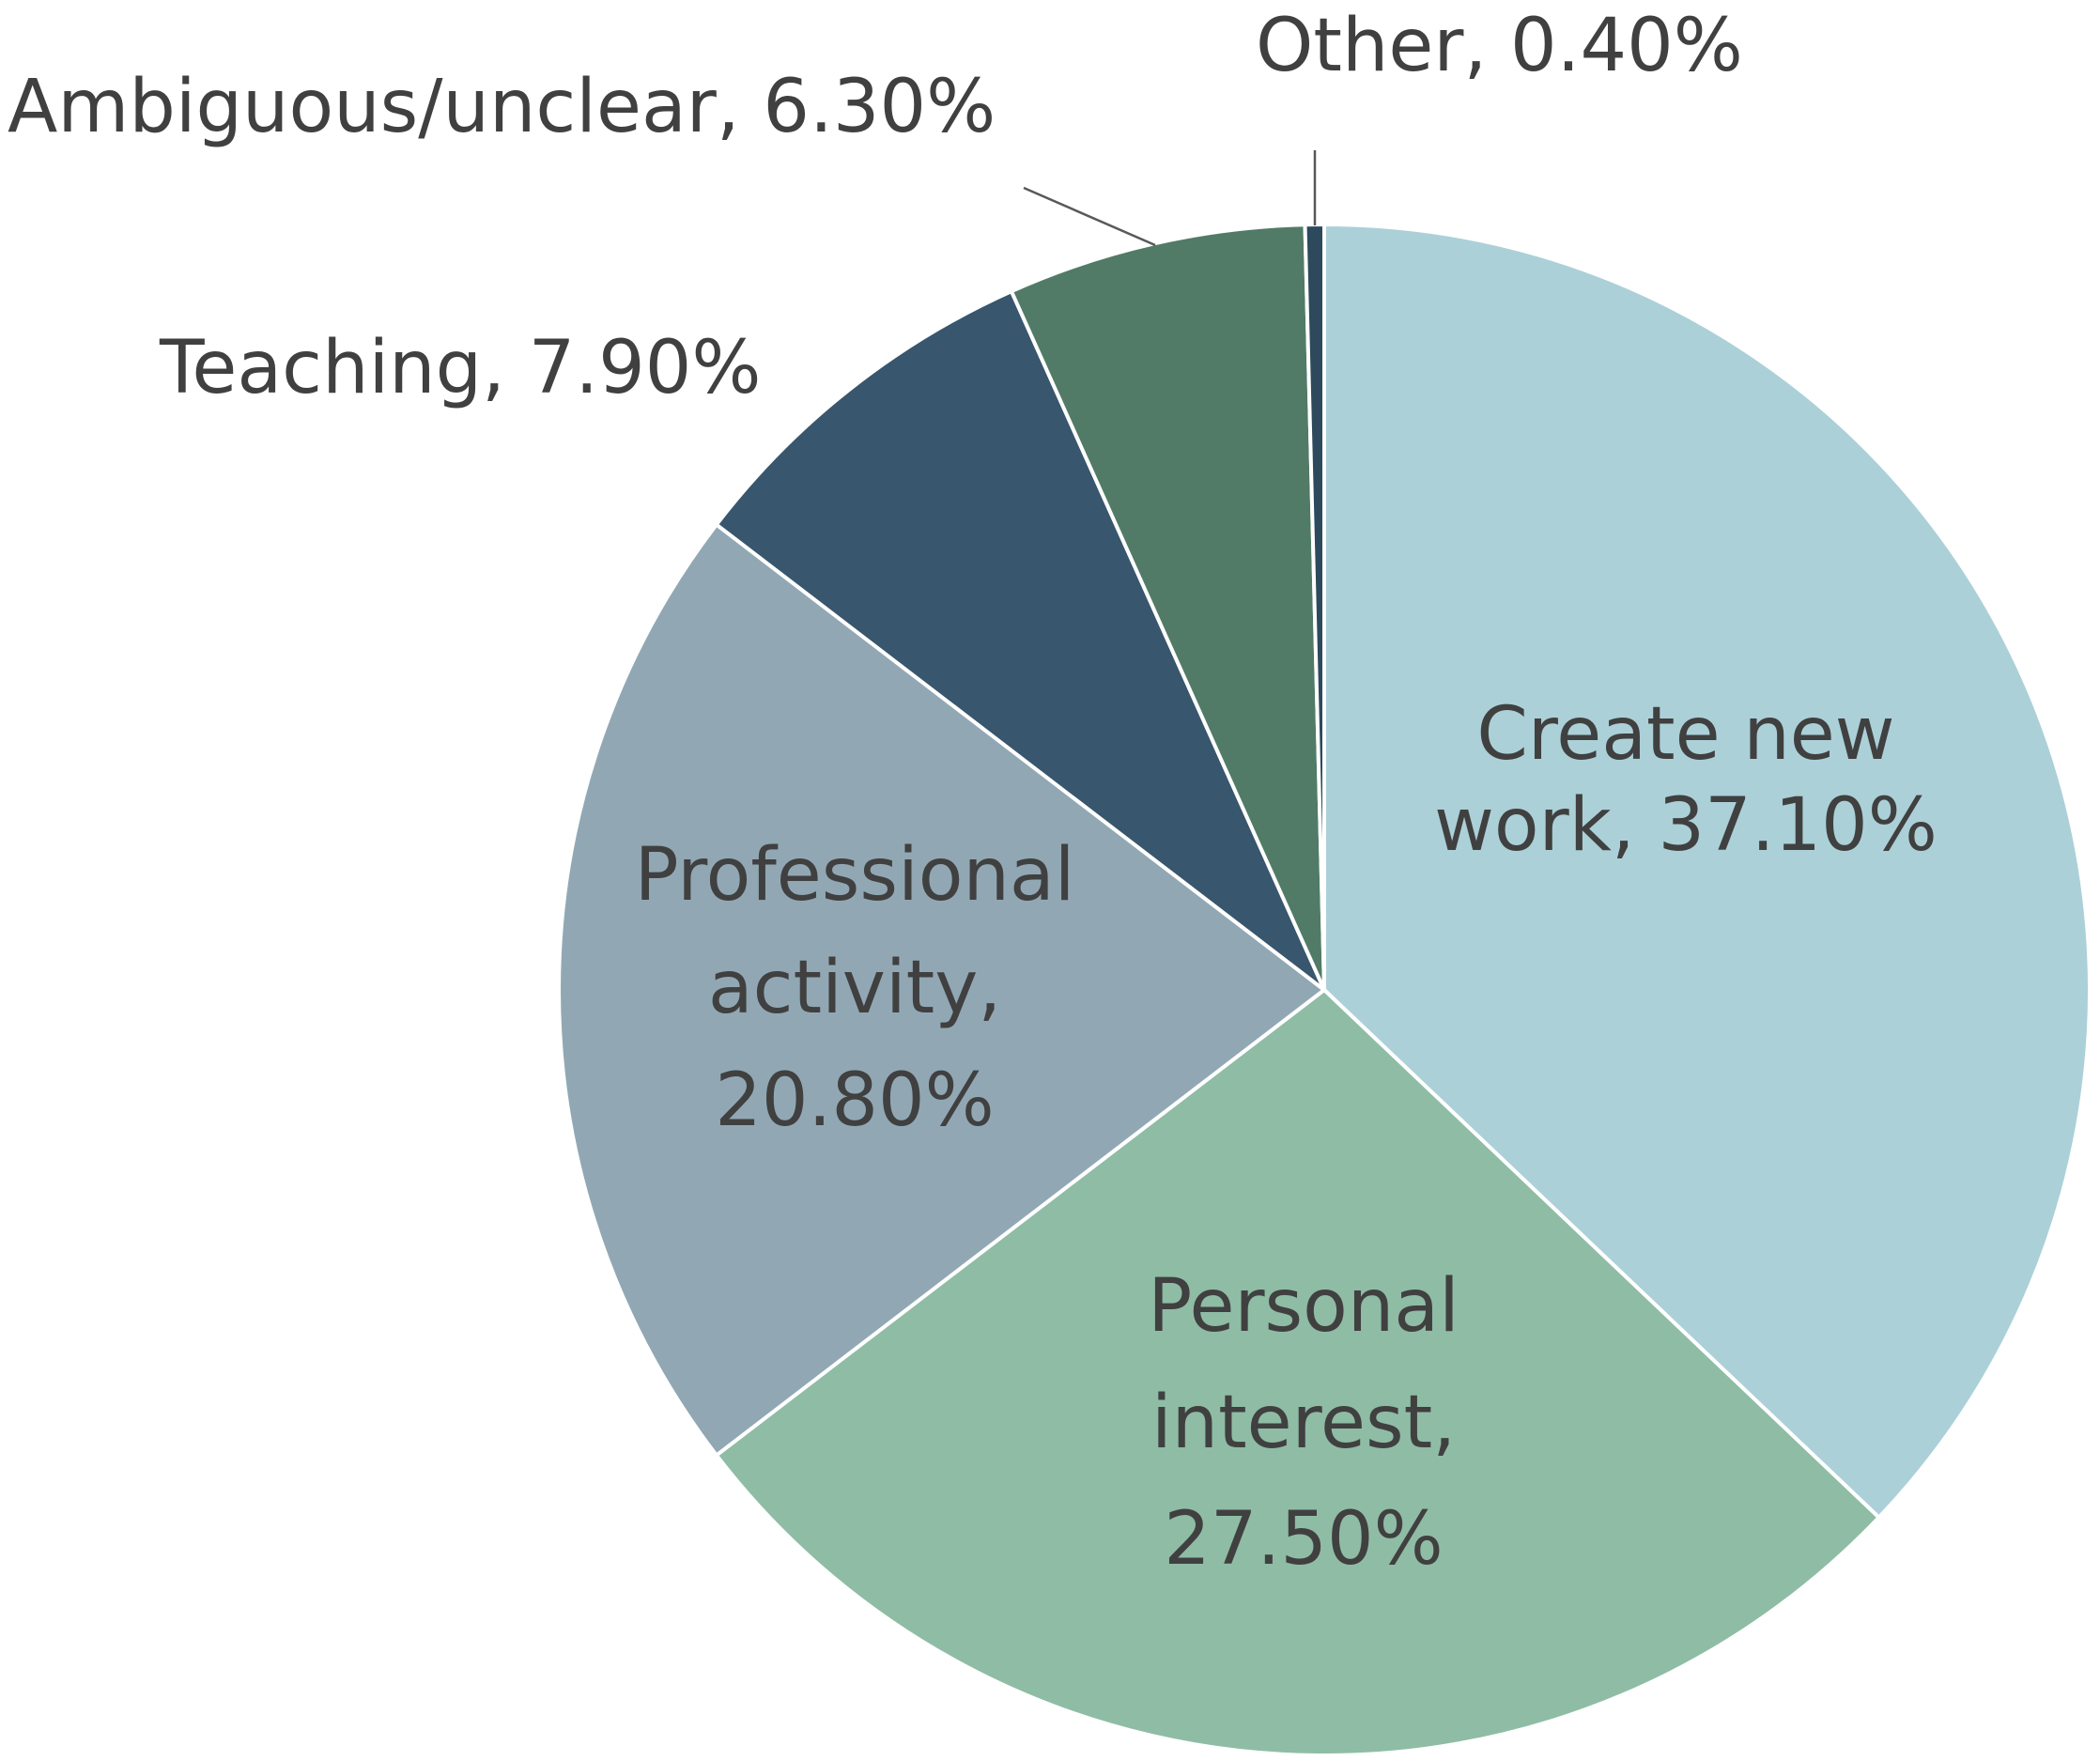  What do you see at coordinates (1685, 735) in the screenshot?
I see `slice-label-line: Create new` at bounding box center [1685, 735].